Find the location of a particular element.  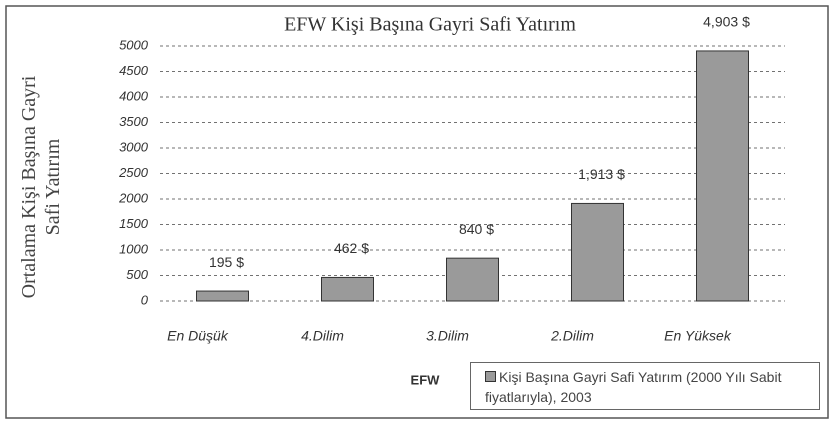

legend-swatch is located at coordinates (490, 376).